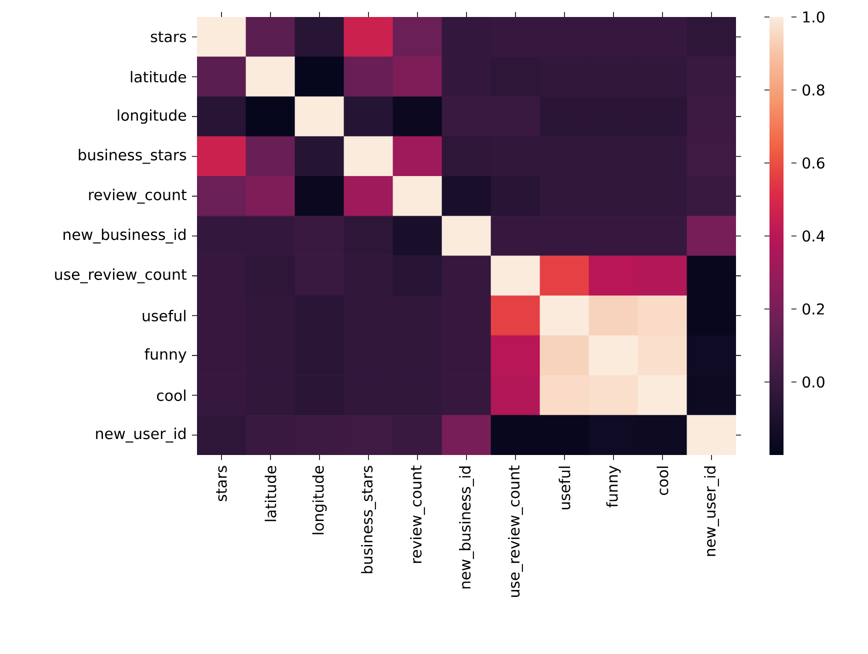  Describe the element at coordinates (813, 90) in the screenshot. I see `color-bar-label: 0.8` at that location.